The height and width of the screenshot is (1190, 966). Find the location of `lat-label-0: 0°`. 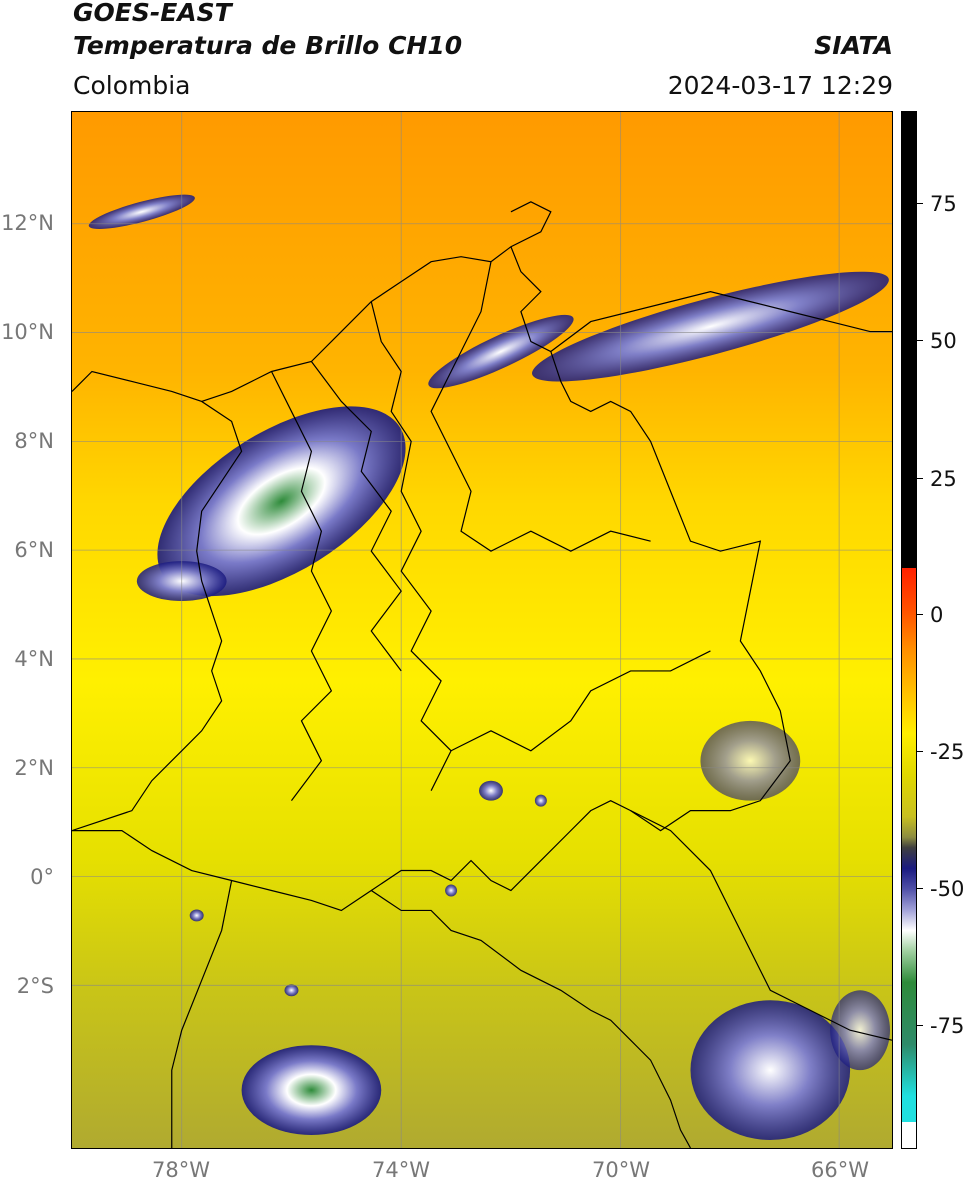

lat-label-0: 0° is located at coordinates (42, 877).